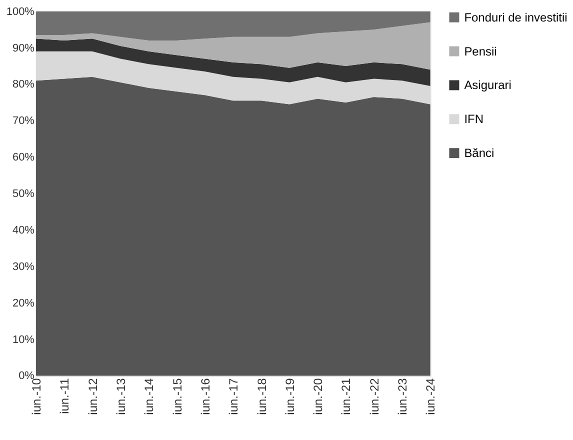  I want to click on legend-label: IFN, so click(474, 119).